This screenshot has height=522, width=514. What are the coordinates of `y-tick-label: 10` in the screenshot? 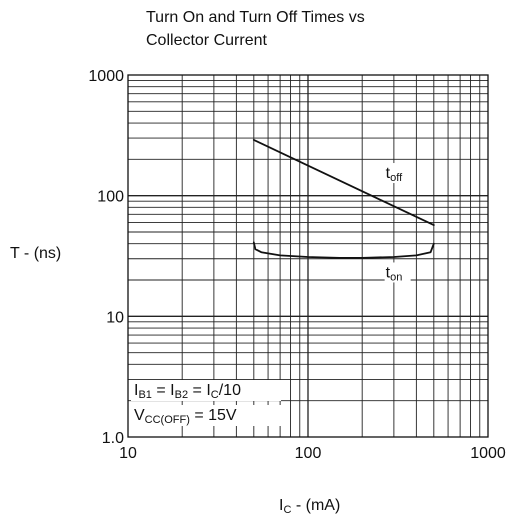 It's located at (115, 317).